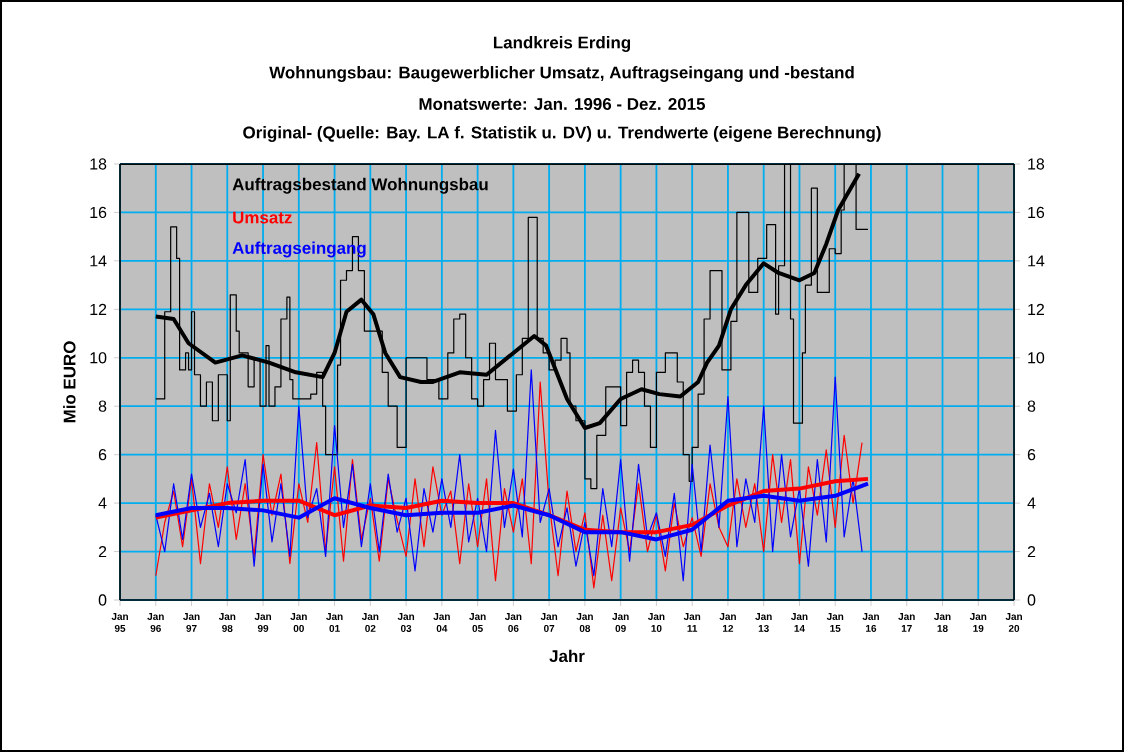  Describe the element at coordinates (69, 382) in the screenshot. I see `y-axis-title: Mio EURO` at that location.